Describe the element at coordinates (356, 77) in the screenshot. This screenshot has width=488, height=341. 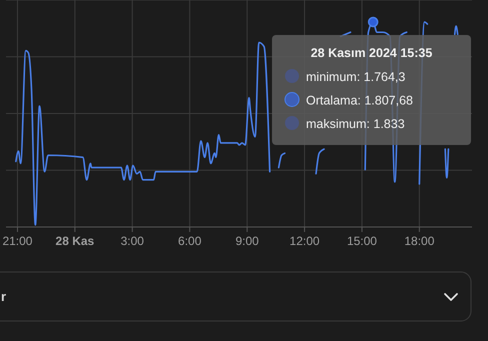
I see `annotation: minimum: 1.764,3` at that location.